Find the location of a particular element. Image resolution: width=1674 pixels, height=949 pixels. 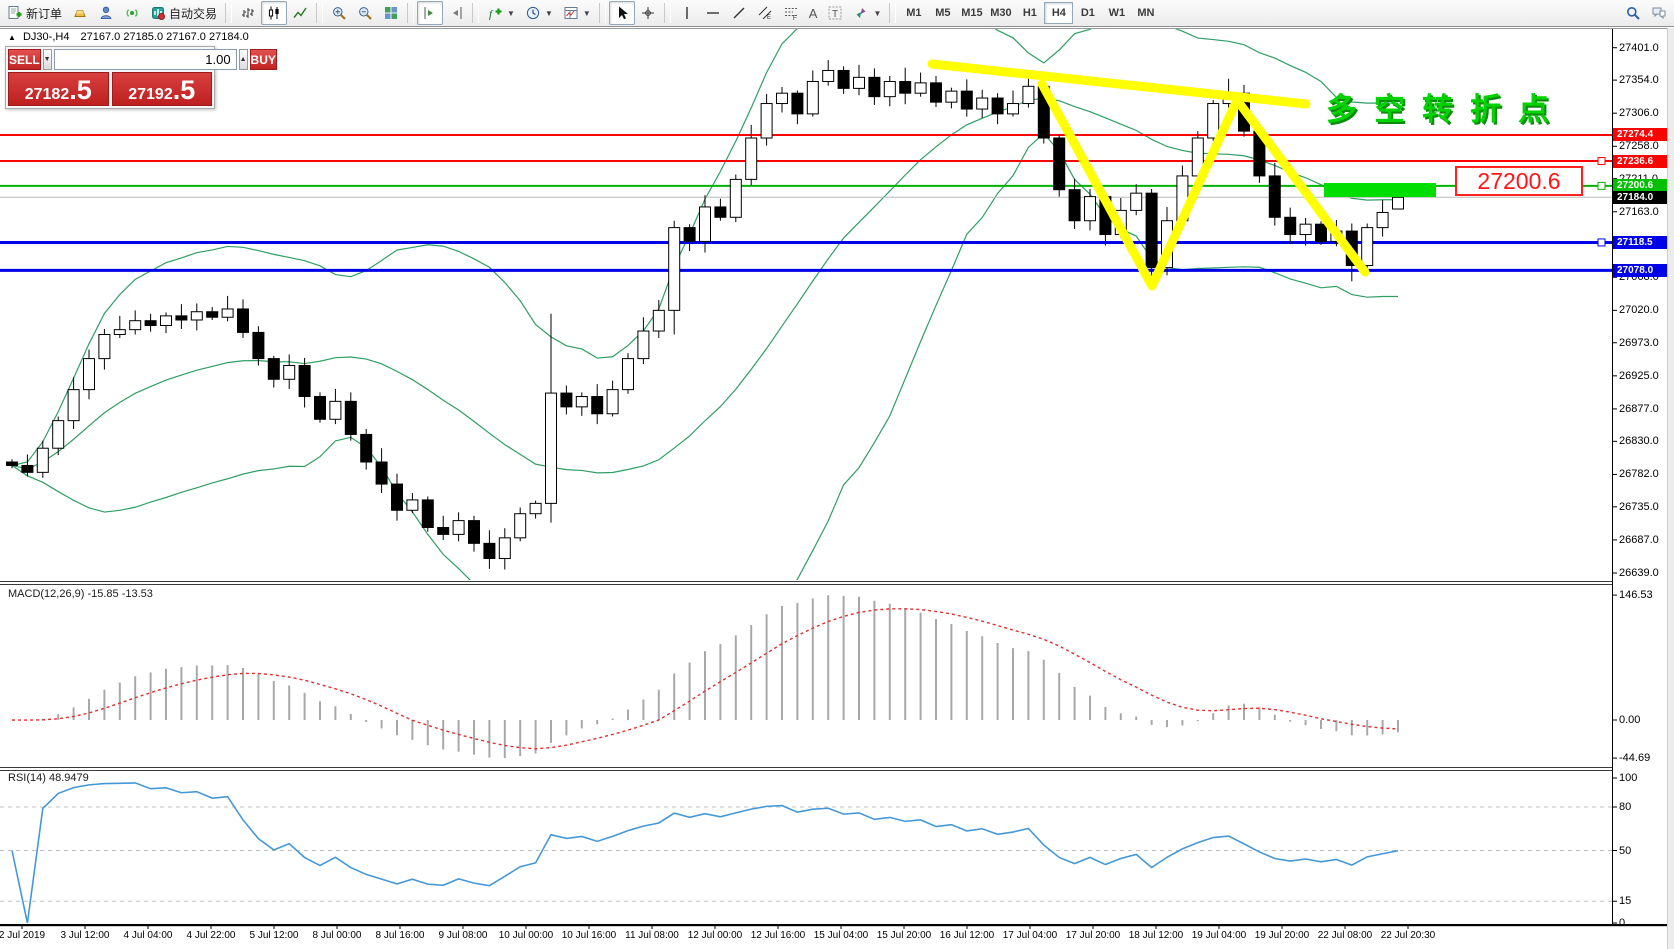

gold-ingot-button is located at coordinates (80, 13).